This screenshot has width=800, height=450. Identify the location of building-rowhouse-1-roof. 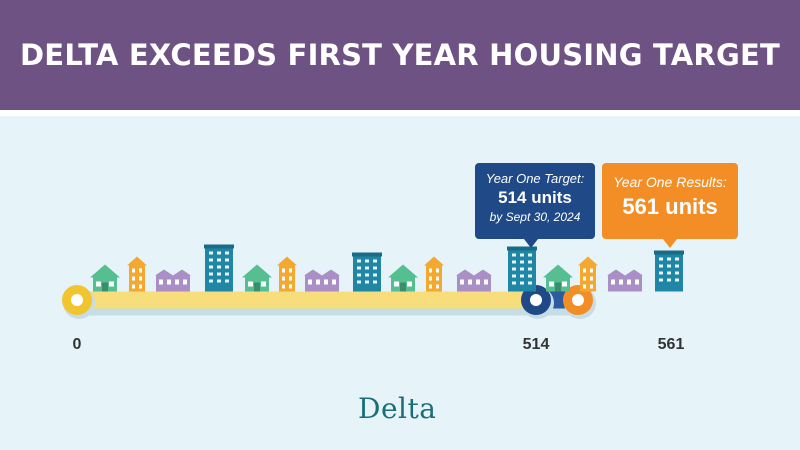
(173, 272).